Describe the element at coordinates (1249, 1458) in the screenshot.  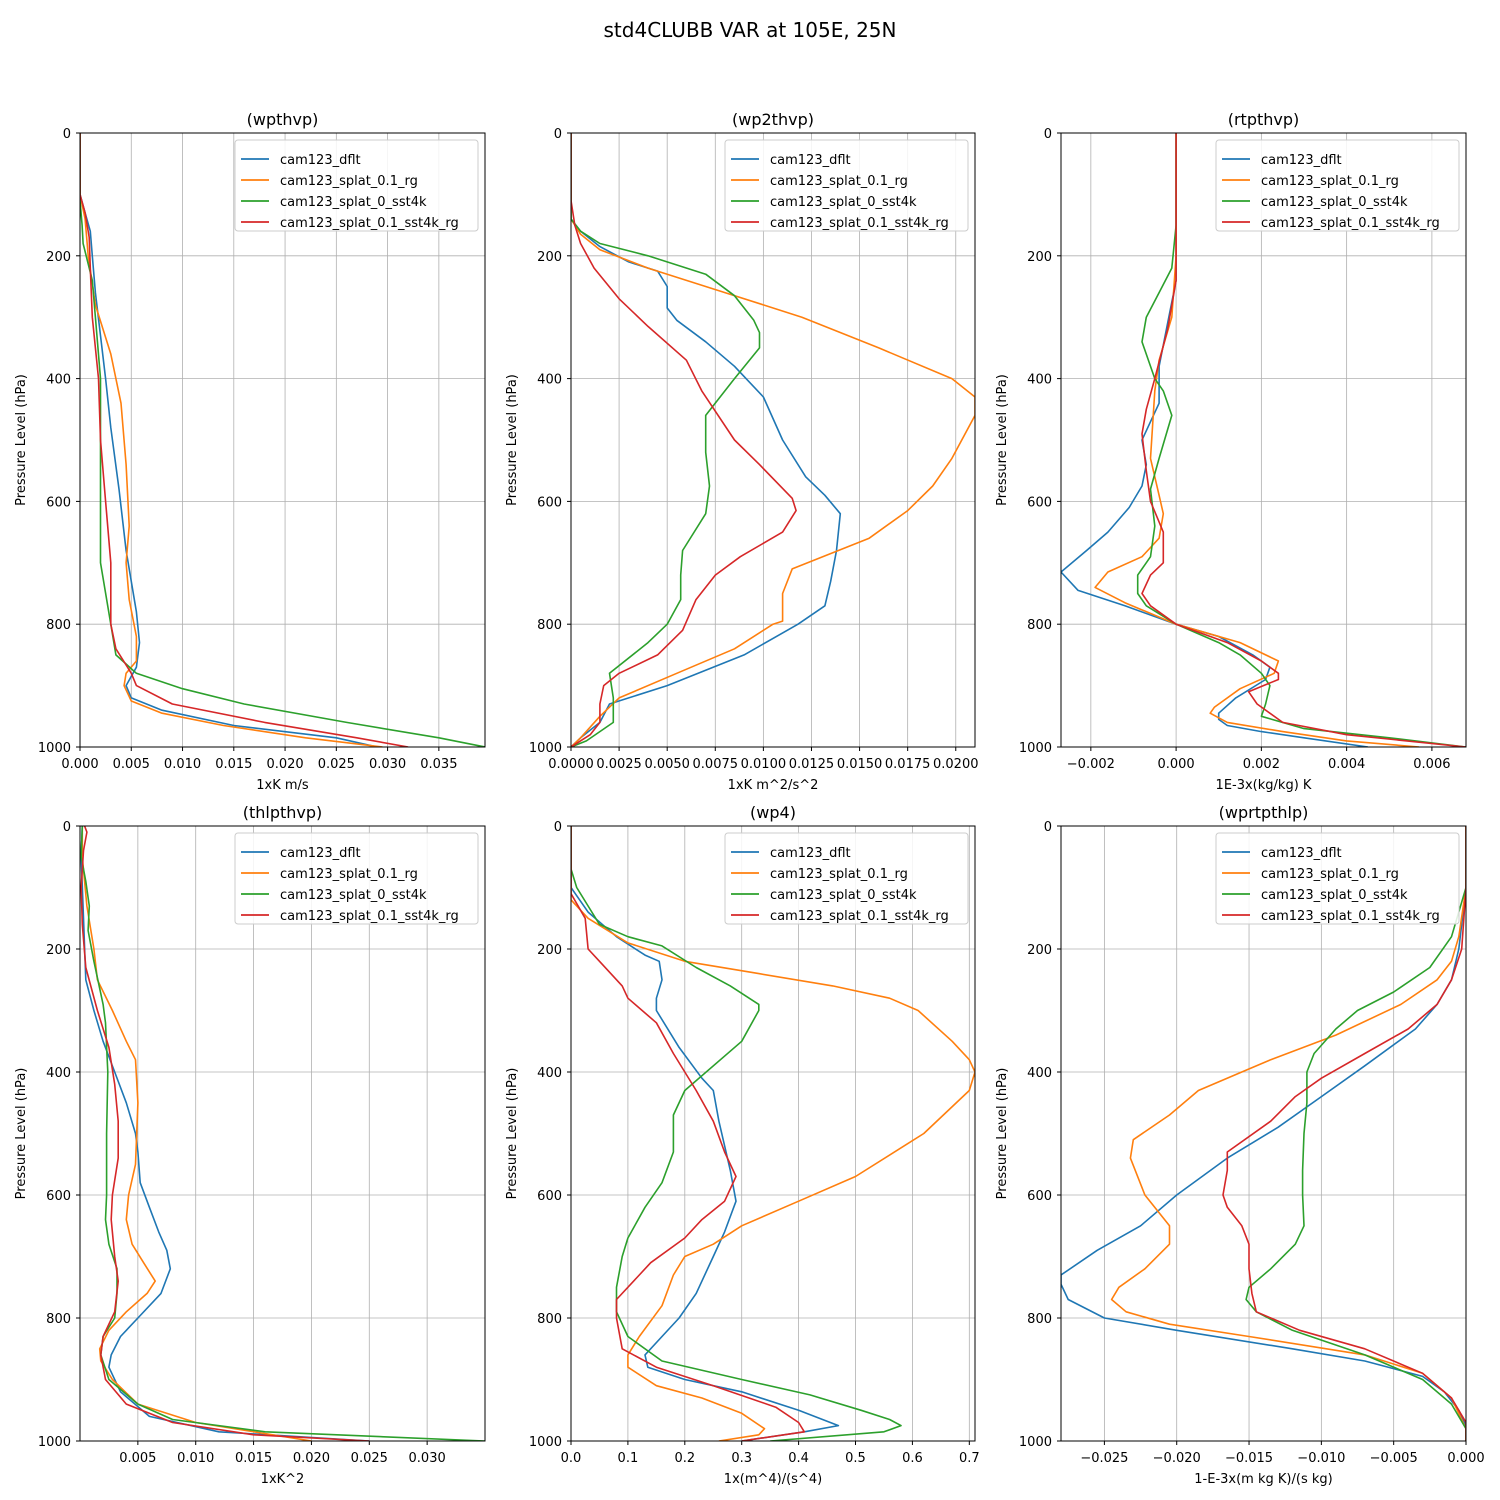
I see `x-tick-label: −0.015` at that location.